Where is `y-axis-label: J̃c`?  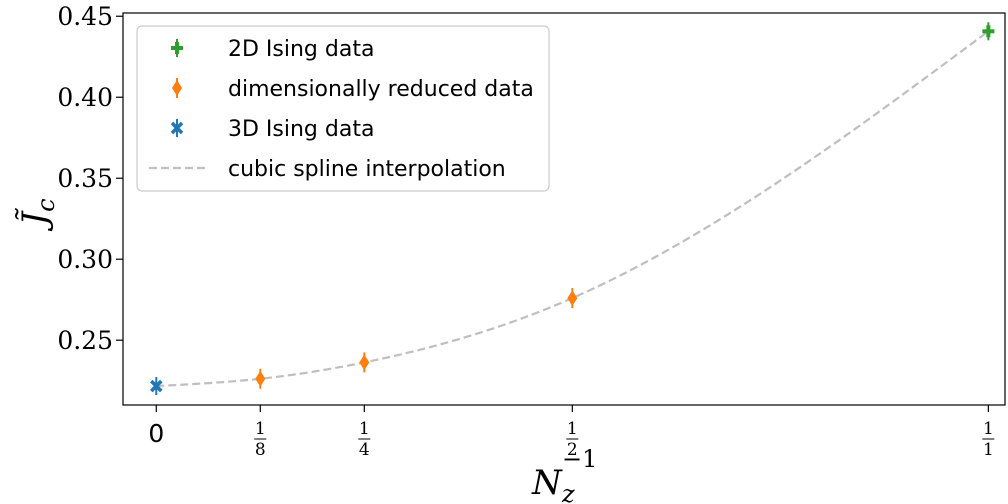
y-axis-label: J̃c is located at coordinates (37, 214).